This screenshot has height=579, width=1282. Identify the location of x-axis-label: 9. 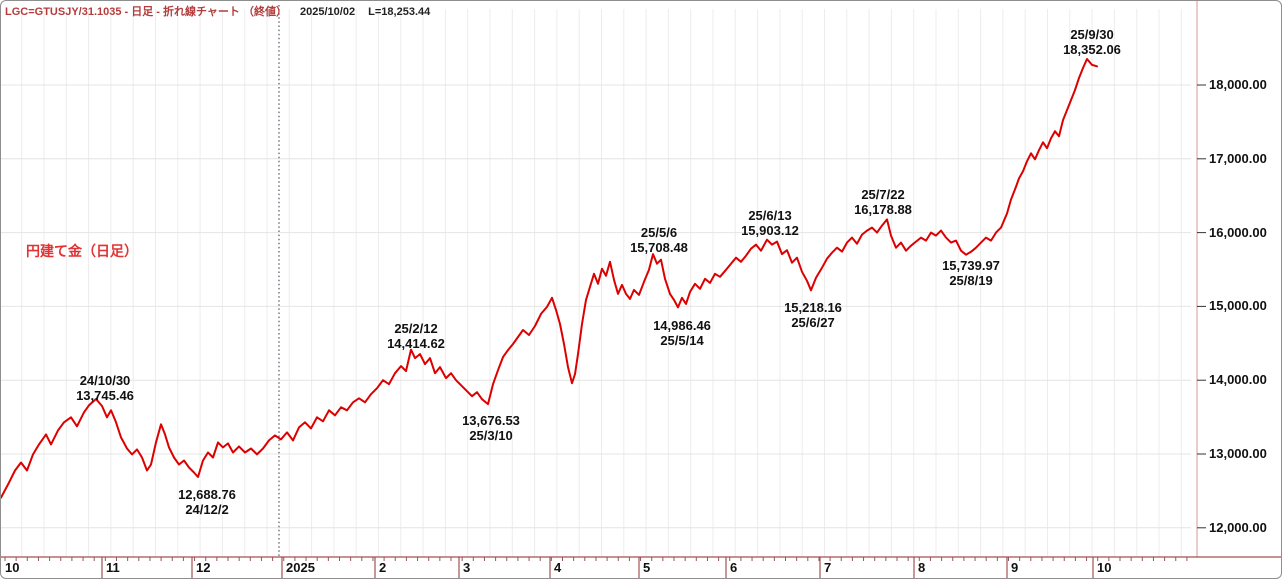
(1015, 567).